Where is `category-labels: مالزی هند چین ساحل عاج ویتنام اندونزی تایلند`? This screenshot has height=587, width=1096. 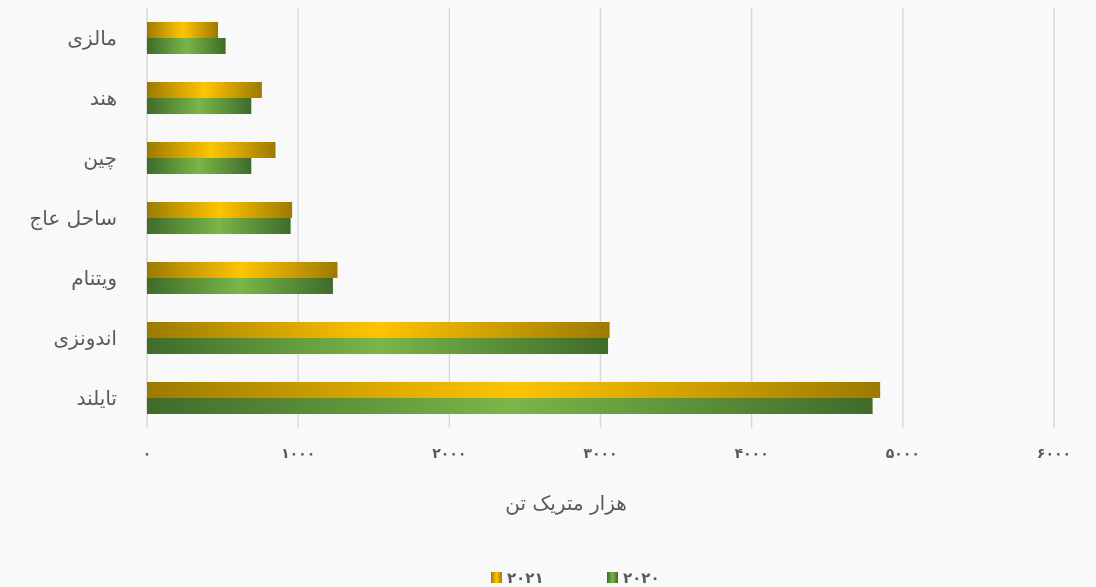 category-labels: مالزی هند چین ساحل عاج ویتنام اندونزی تایلند is located at coordinates (73, 218).